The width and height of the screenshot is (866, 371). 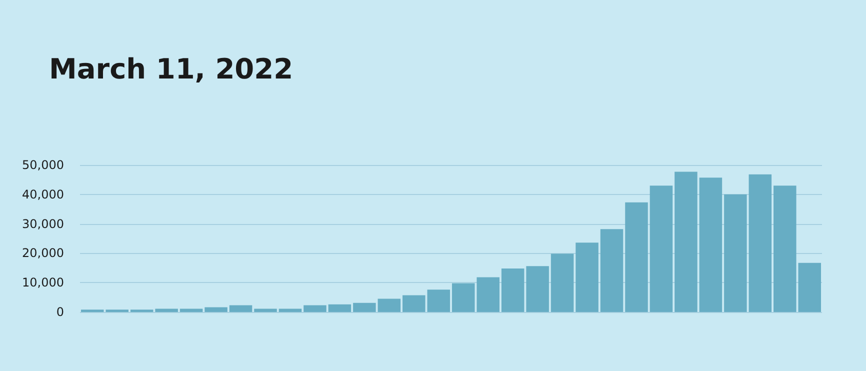 I want to click on y-tick-label: 0, so click(x=60, y=312).